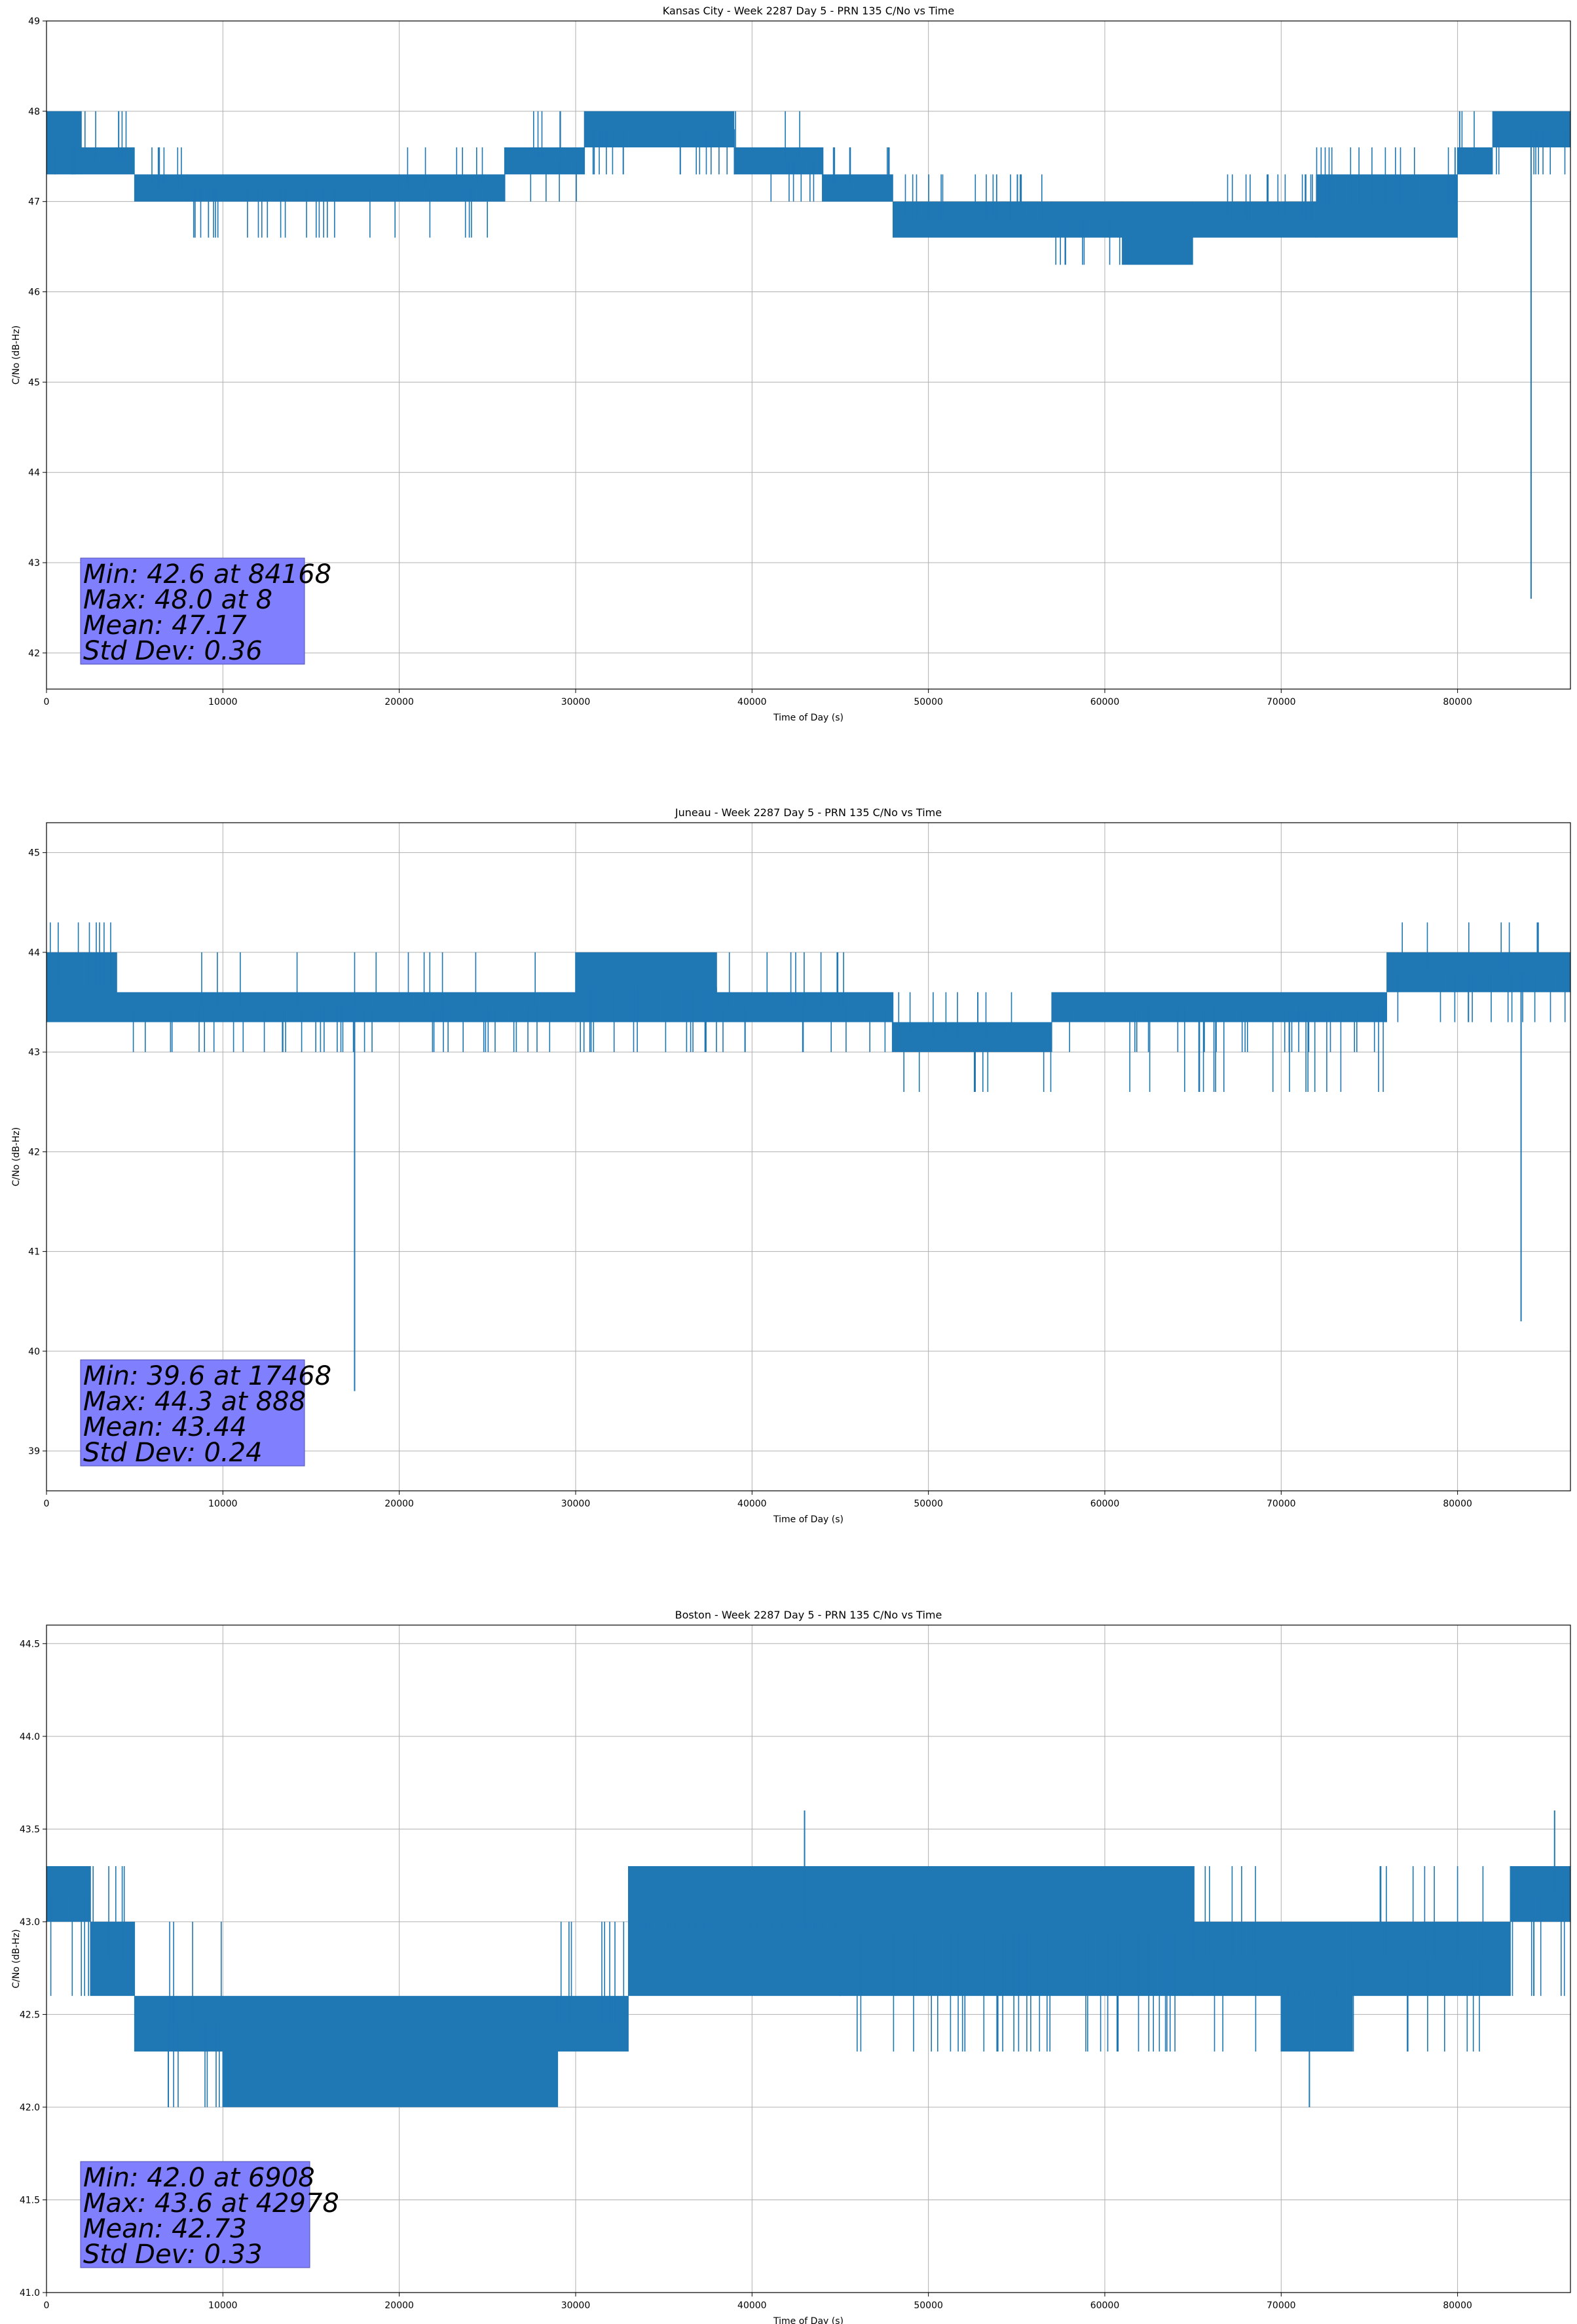 The image size is (1577, 2324). I want to click on y-tick-label: 44.0, so click(30, 1737).